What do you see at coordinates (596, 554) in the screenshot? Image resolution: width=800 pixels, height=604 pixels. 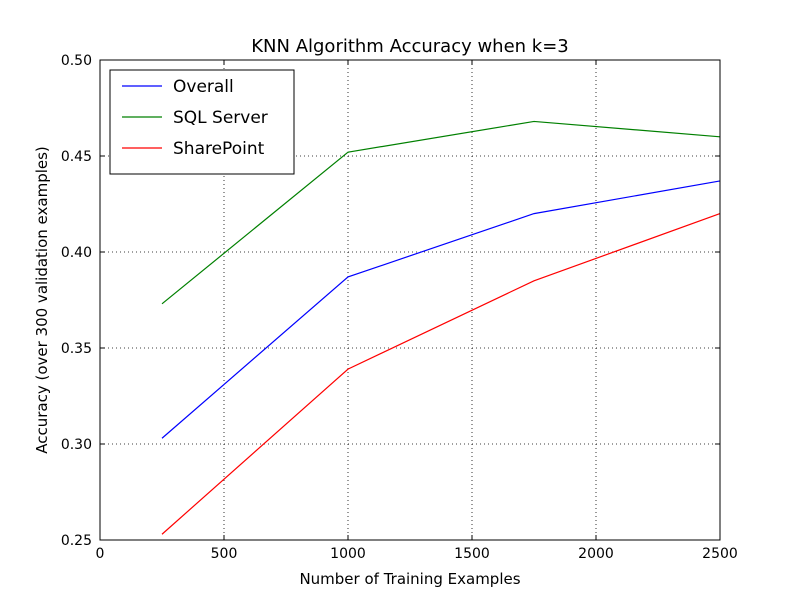 I see `x-tick-label: 2000` at bounding box center [596, 554].